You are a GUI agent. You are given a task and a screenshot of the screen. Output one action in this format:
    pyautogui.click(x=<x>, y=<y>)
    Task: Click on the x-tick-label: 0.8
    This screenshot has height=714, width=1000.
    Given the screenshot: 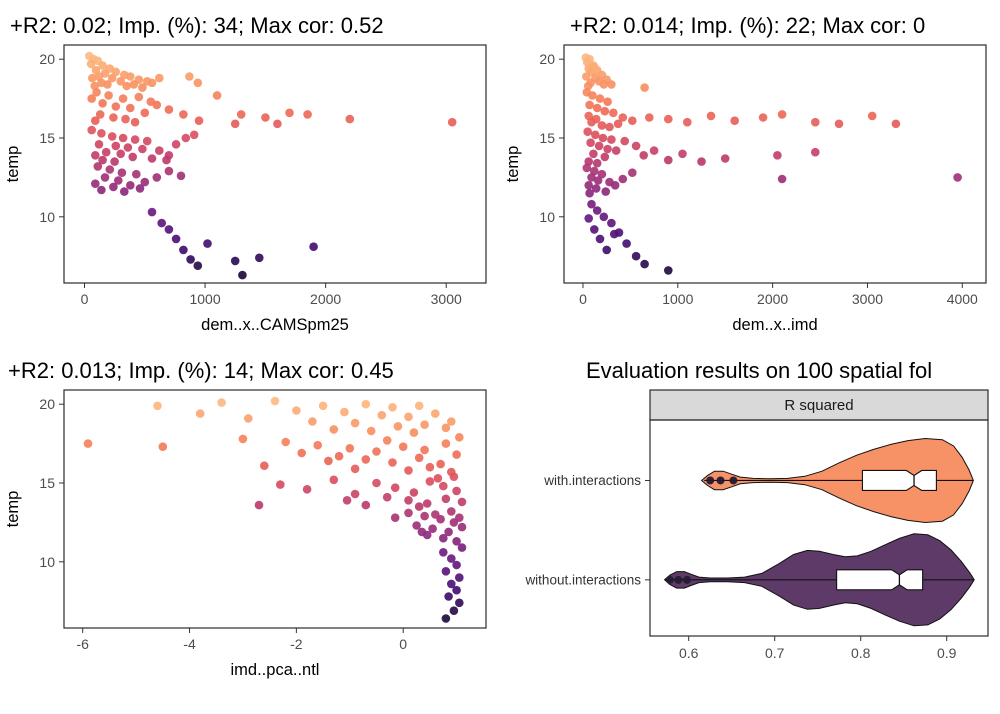 What is the action you would take?
    pyautogui.click(x=861, y=653)
    